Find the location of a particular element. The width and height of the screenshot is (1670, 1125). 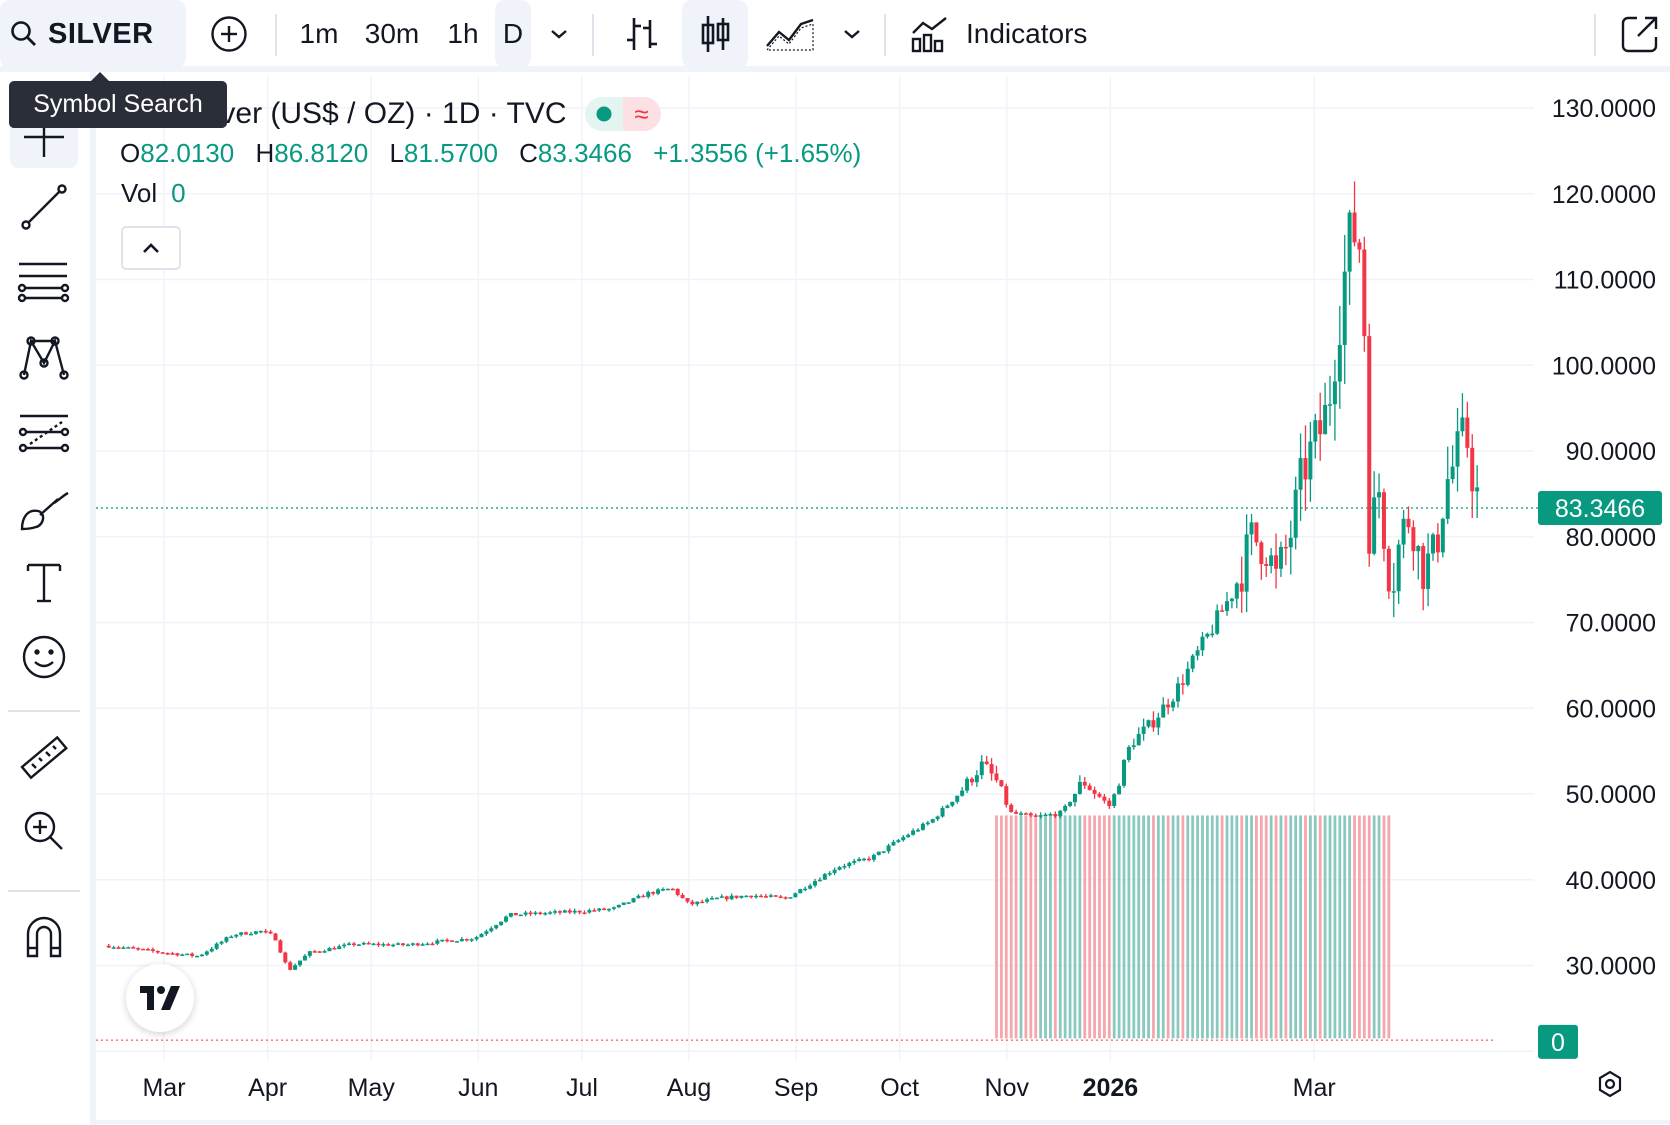

emoji-tool-button is located at coordinates (44, 657).